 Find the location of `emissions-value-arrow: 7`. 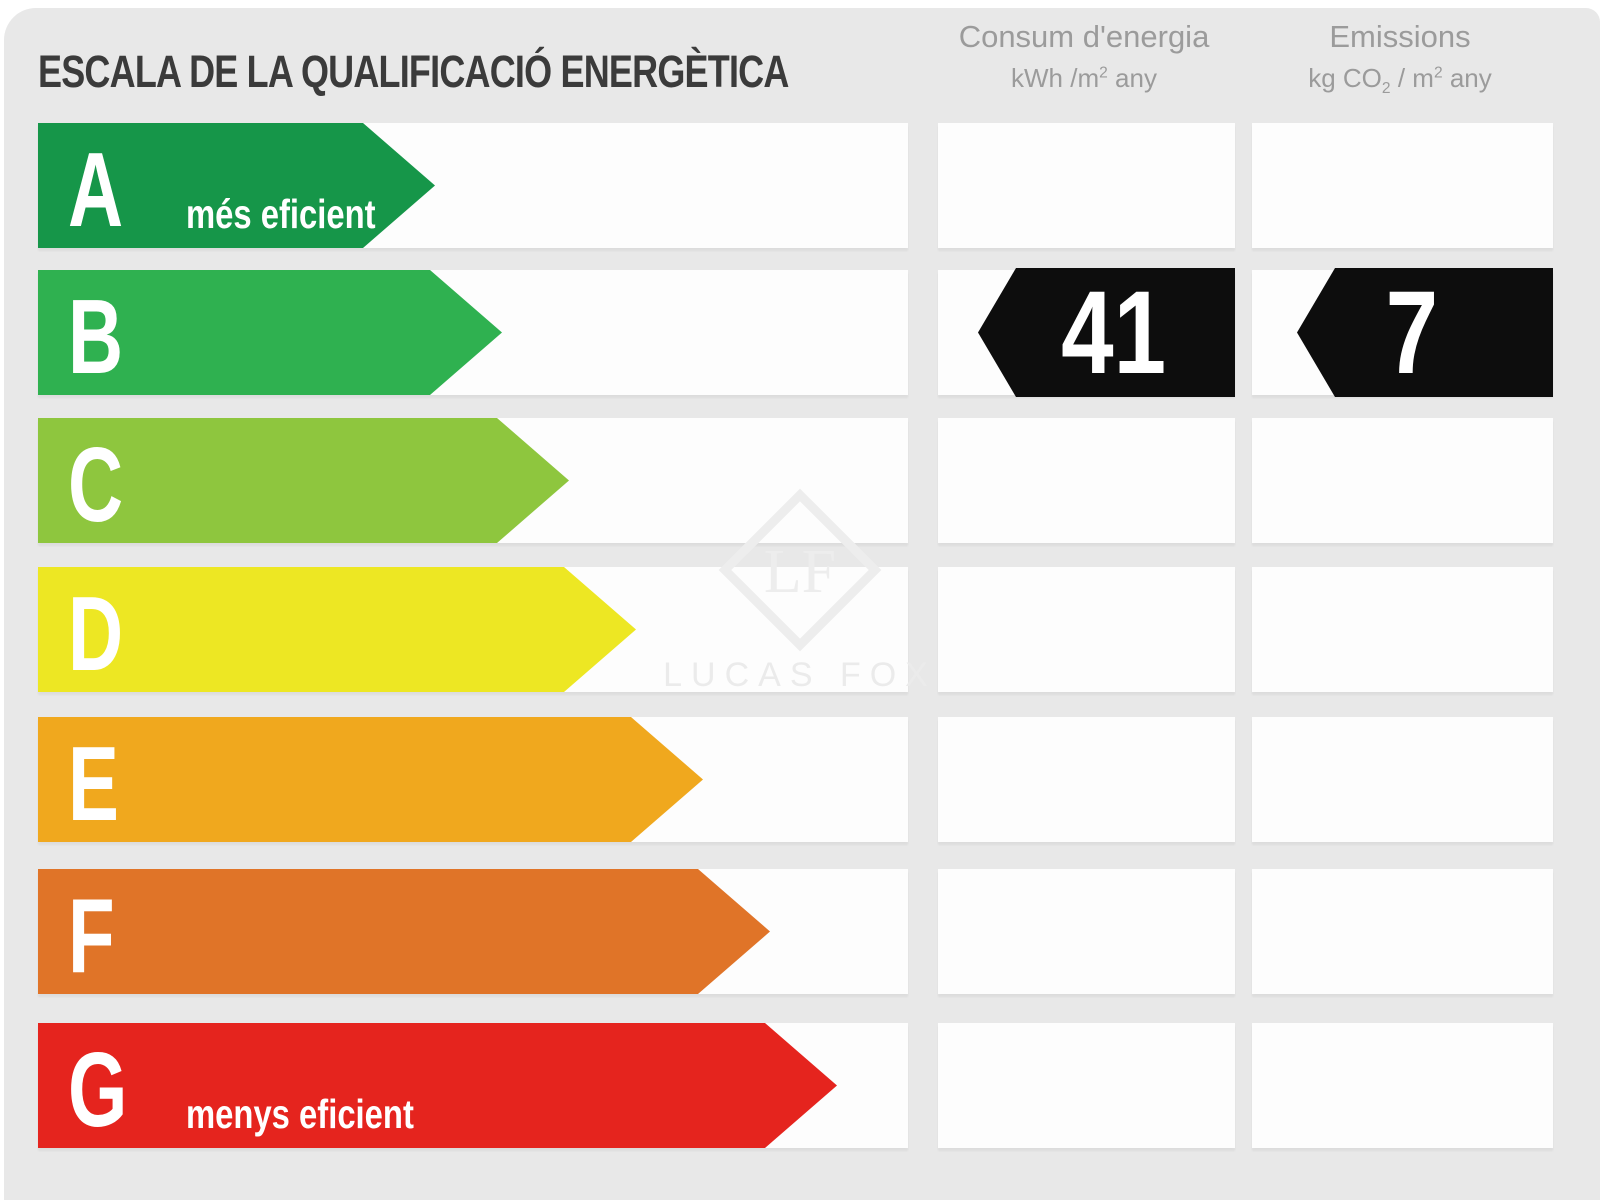

emissions-value-arrow: 7 is located at coordinates (1425, 332).